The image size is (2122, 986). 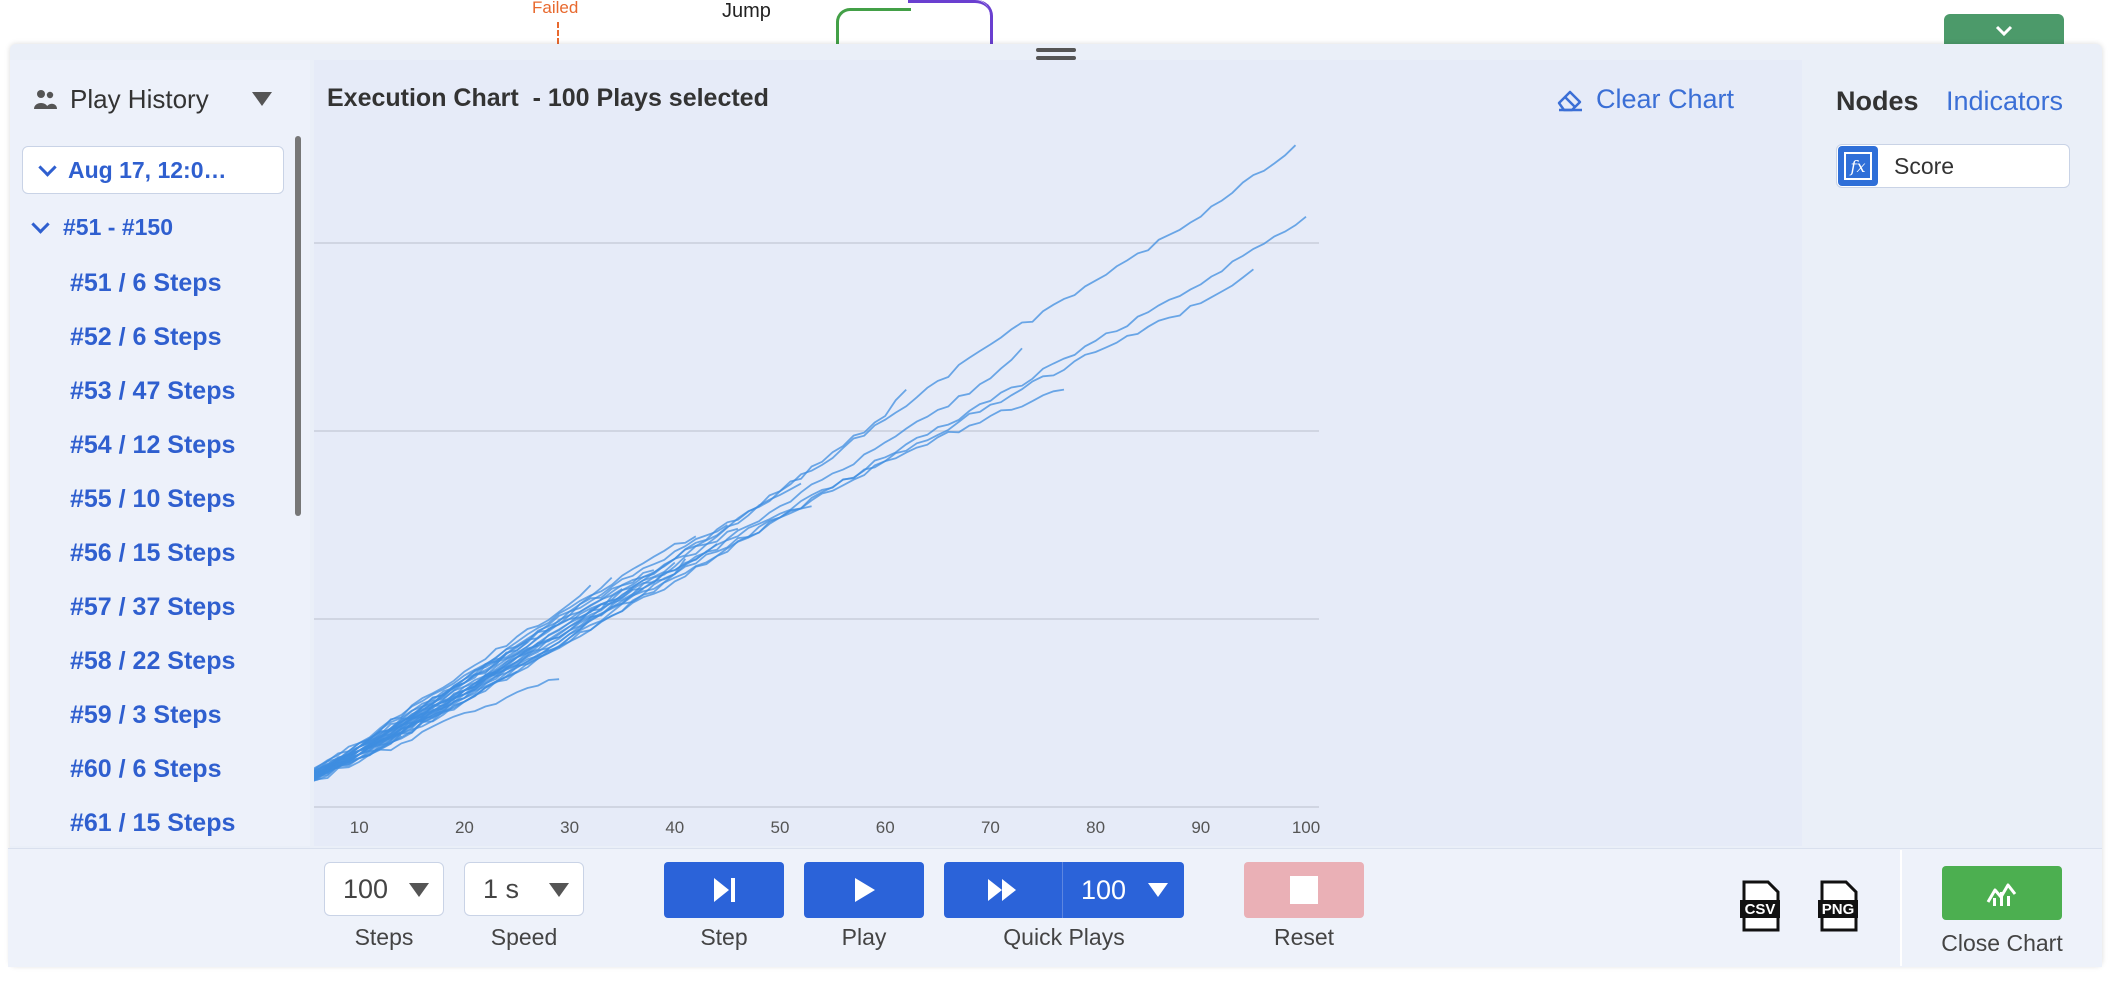 What do you see at coordinates (153, 607) in the screenshot?
I see `history-item: #57 / 37 Steps` at bounding box center [153, 607].